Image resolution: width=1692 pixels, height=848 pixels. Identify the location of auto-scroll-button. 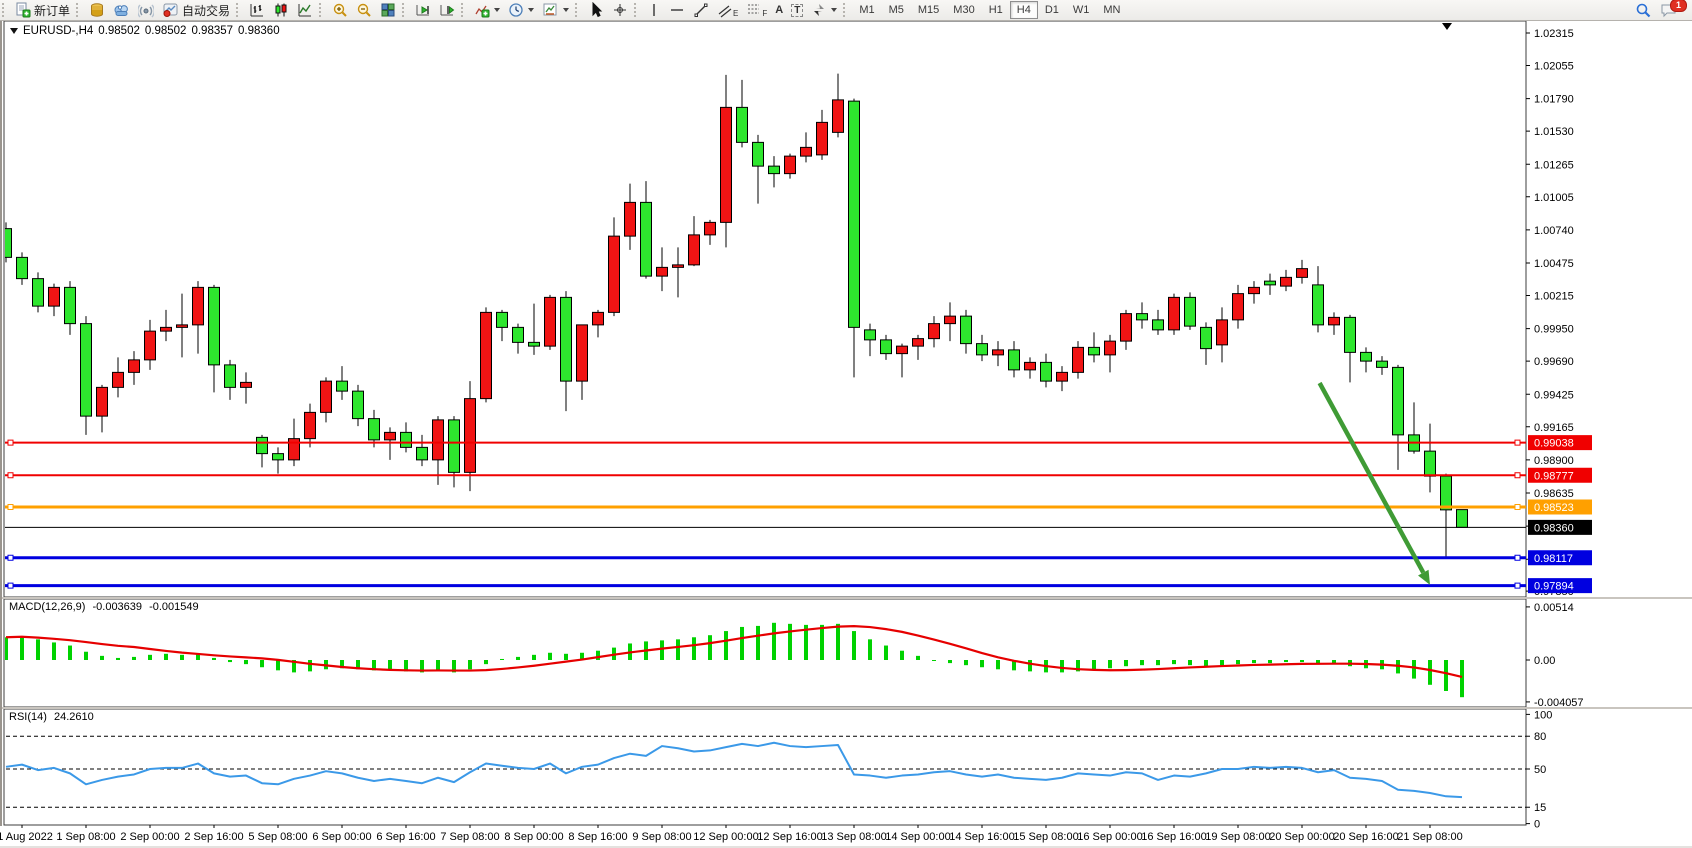
(423, 10).